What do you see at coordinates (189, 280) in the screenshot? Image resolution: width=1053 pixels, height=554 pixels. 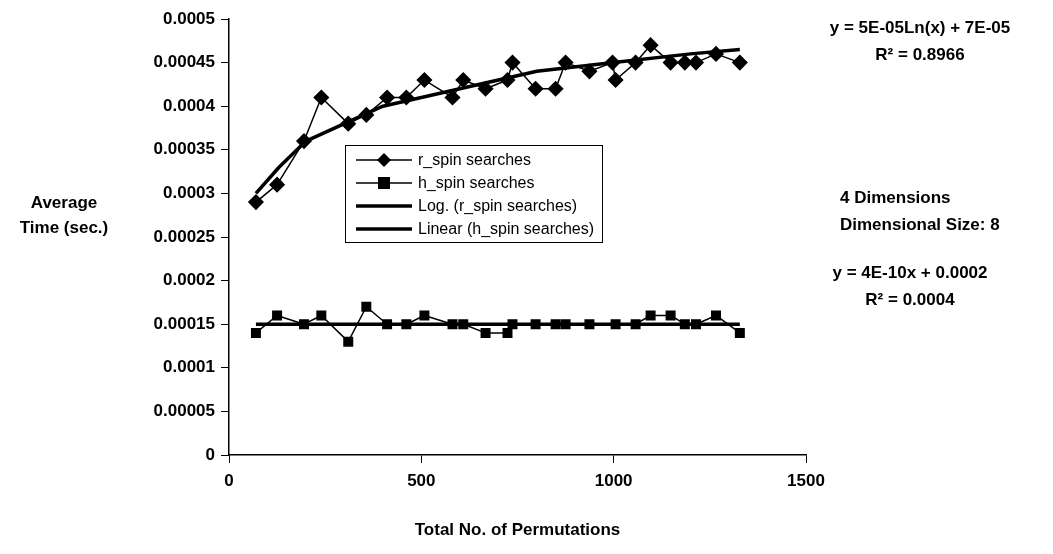 I see `y-tick-label: 0.0002` at bounding box center [189, 280].